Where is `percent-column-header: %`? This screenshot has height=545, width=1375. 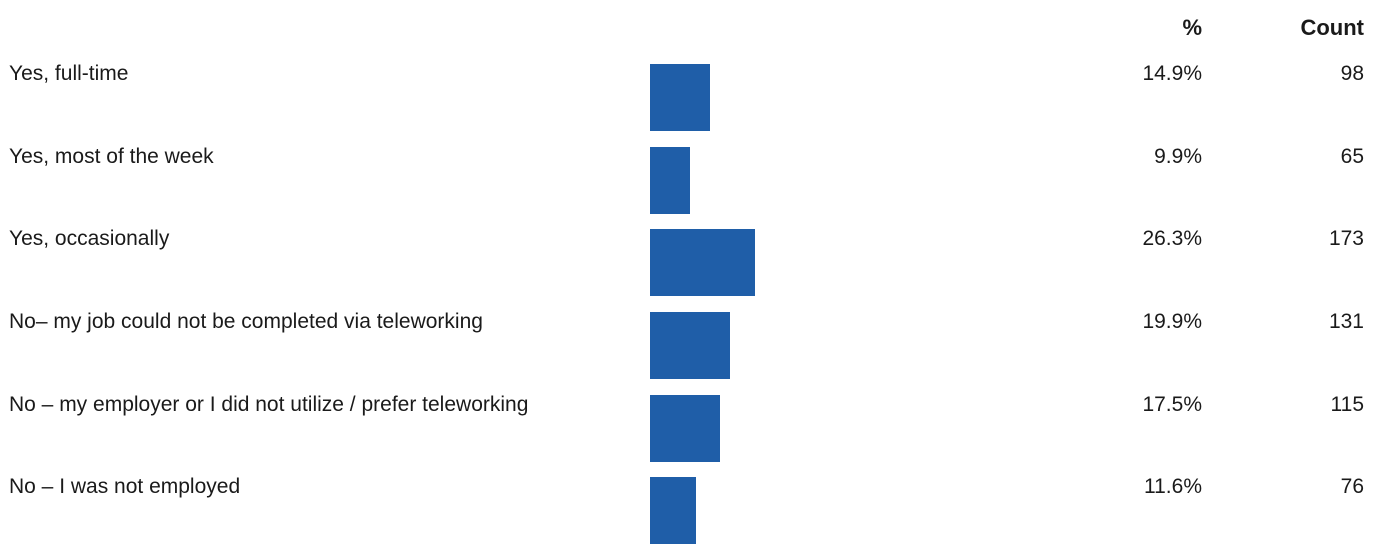
percent-column-header: % is located at coordinates (1192, 27).